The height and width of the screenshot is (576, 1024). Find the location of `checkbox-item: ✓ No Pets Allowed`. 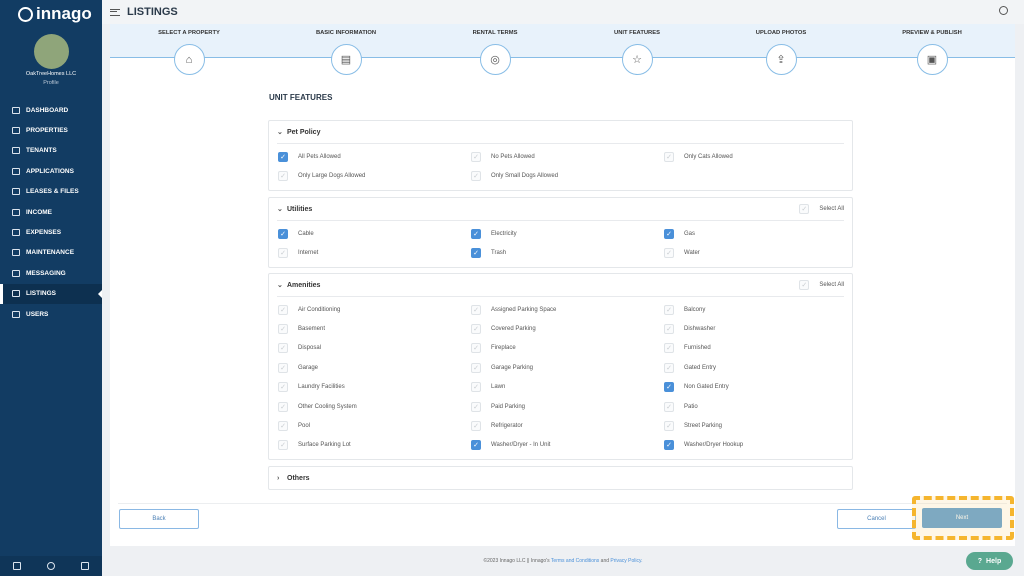

checkbox-item: ✓ No Pets Allowed is located at coordinates (567, 156).